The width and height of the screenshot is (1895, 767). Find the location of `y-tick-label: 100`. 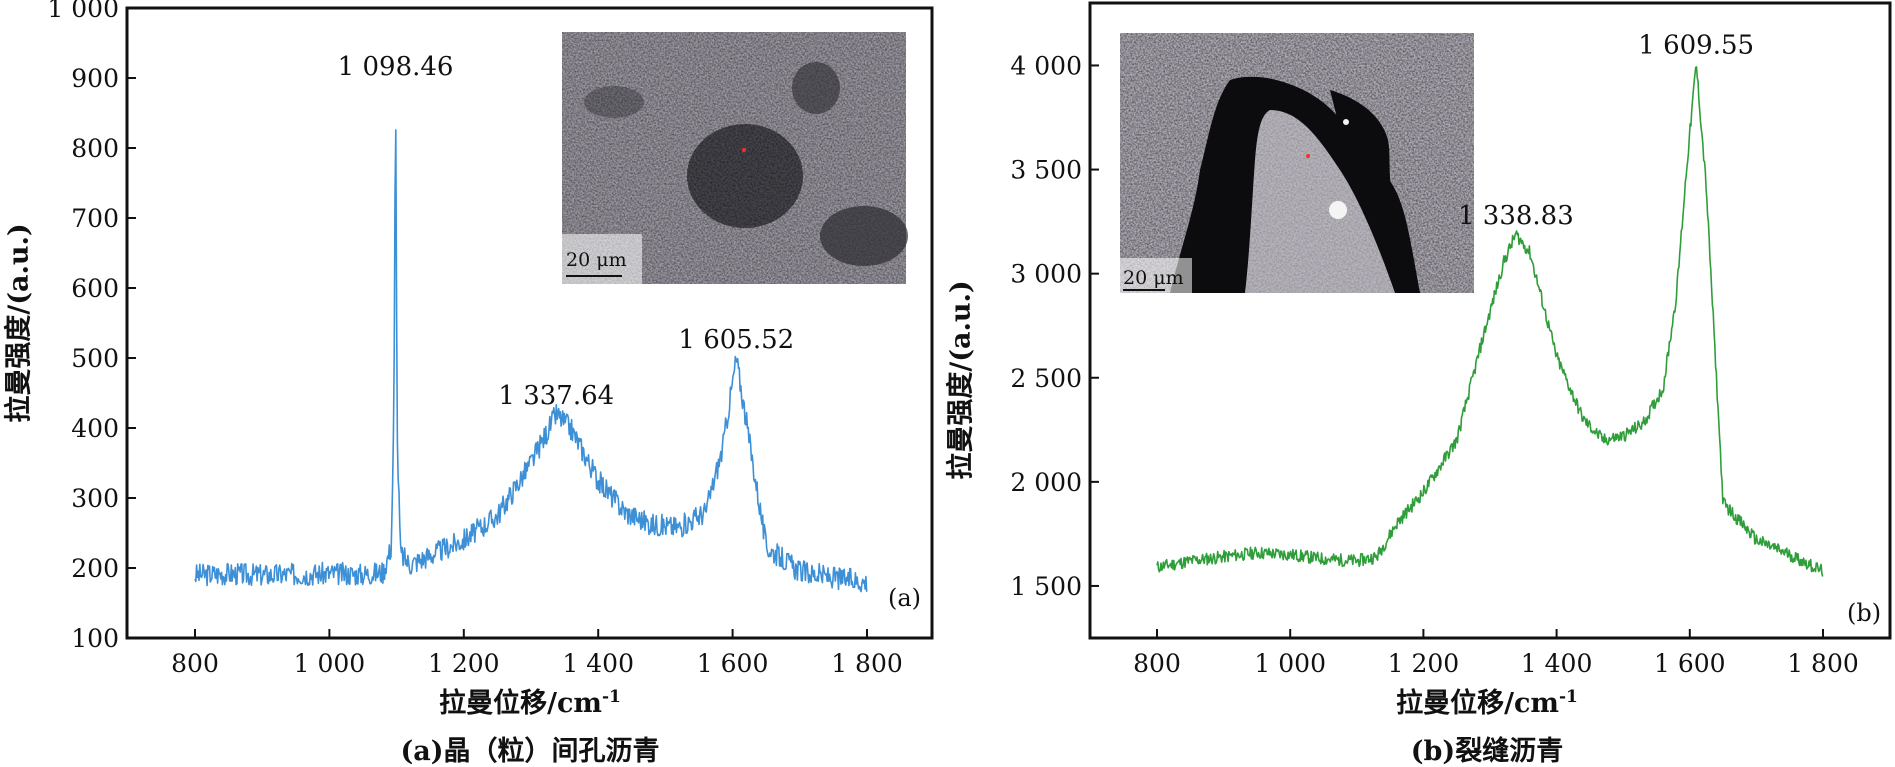

y-tick-label: 100 is located at coordinates (95, 638).